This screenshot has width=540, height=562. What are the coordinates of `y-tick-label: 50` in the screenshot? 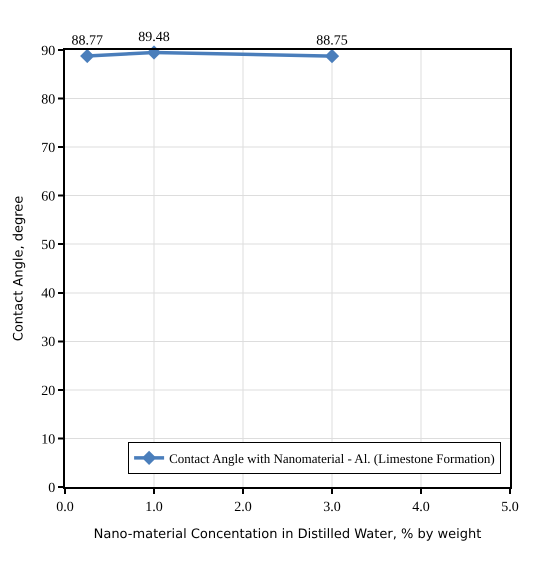 It's located at (48, 246).